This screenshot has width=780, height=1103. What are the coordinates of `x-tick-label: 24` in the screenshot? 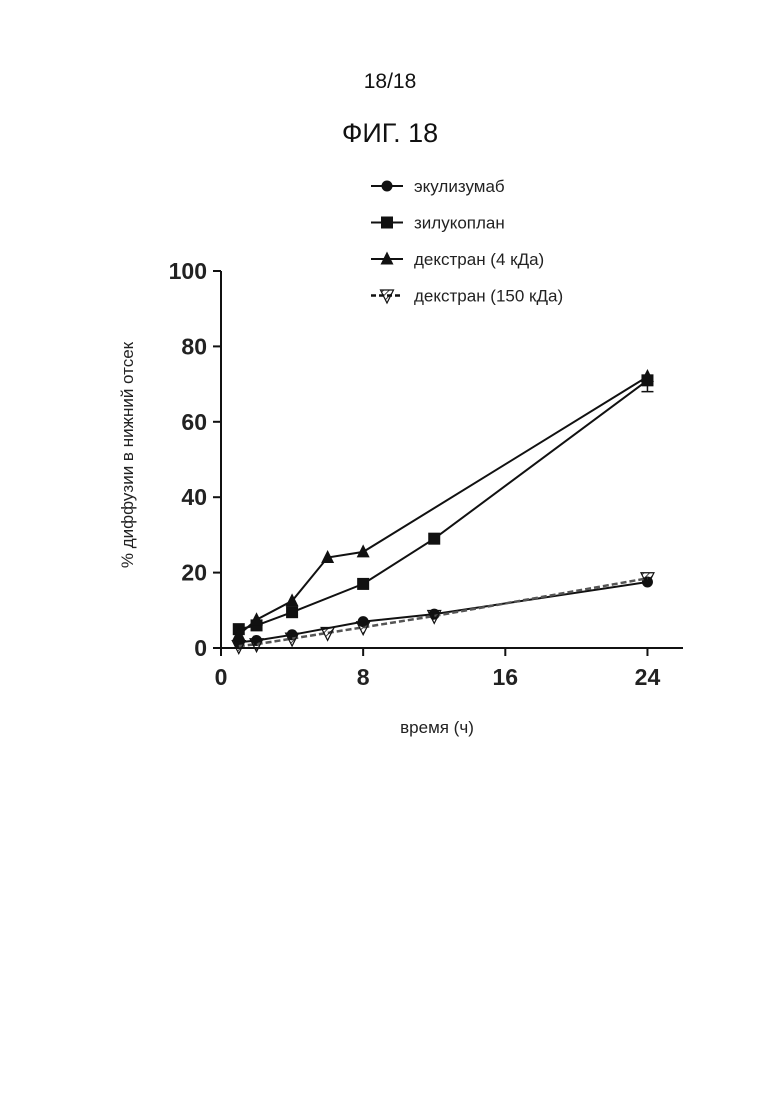 It's located at (648, 677).